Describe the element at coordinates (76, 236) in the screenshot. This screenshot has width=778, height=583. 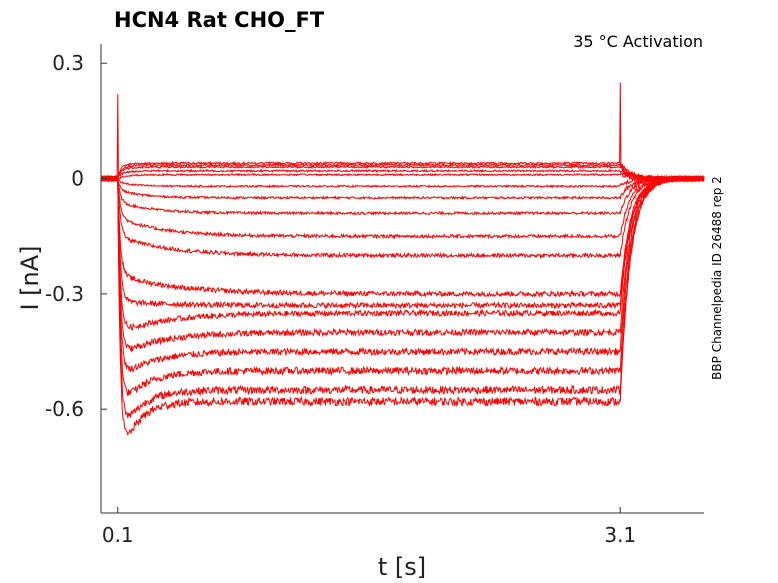
I see `y-tick-group: 0.3 0 -0.3 -0.6` at that location.